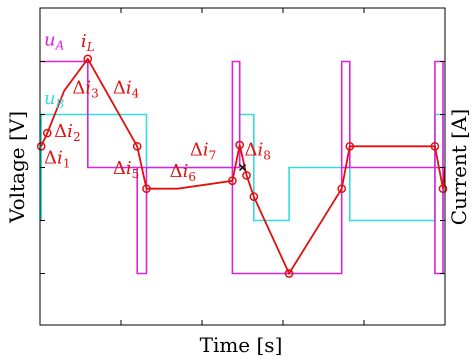  What do you see at coordinates (183, 172) in the screenshot?
I see `delta-i-label-6: Δi6` at bounding box center [183, 172].